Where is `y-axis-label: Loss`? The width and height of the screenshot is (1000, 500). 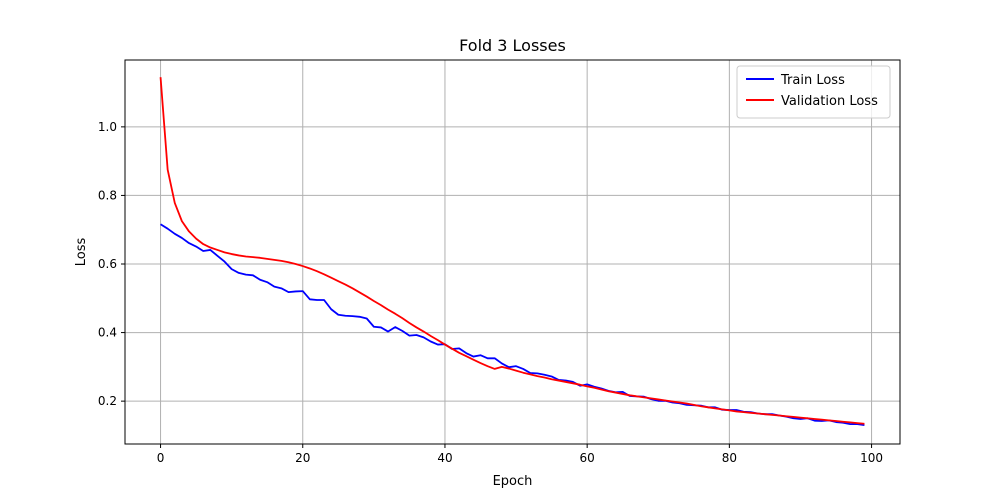 y-axis-label: Loss is located at coordinates (81, 252).